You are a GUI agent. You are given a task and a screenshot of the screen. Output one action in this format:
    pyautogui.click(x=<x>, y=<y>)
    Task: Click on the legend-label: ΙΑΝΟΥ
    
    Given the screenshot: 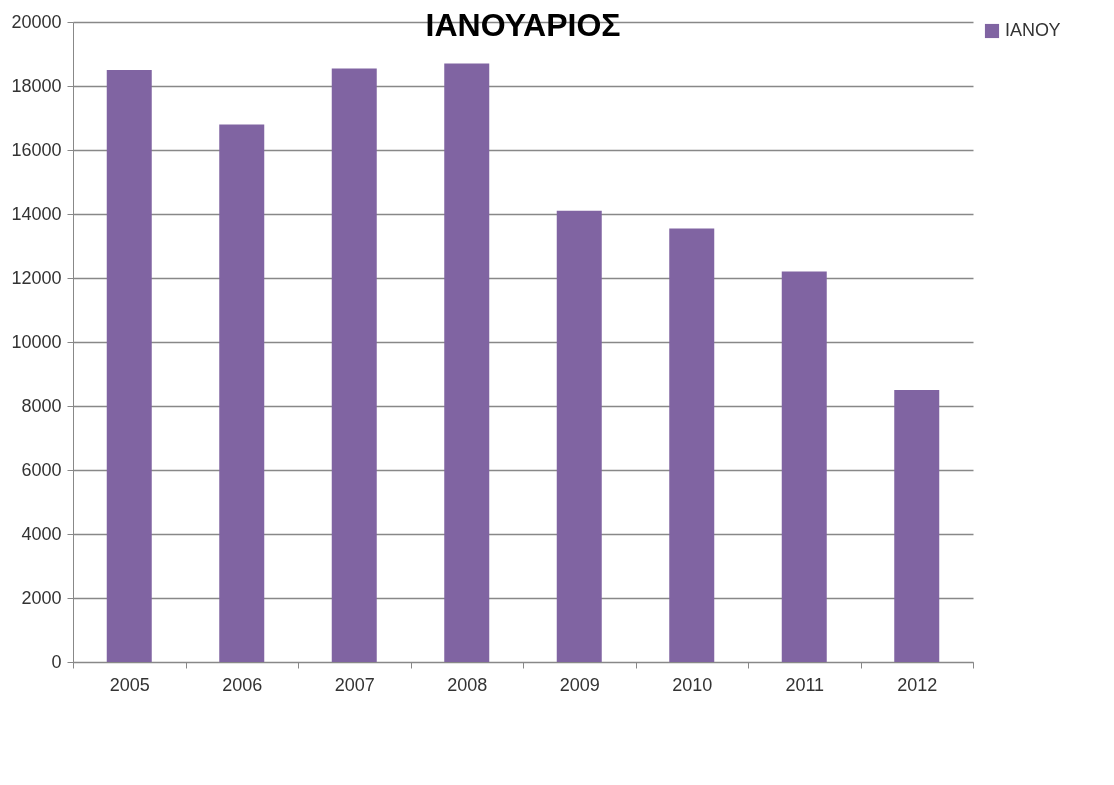 What is the action you would take?
    pyautogui.click(x=1033, y=30)
    